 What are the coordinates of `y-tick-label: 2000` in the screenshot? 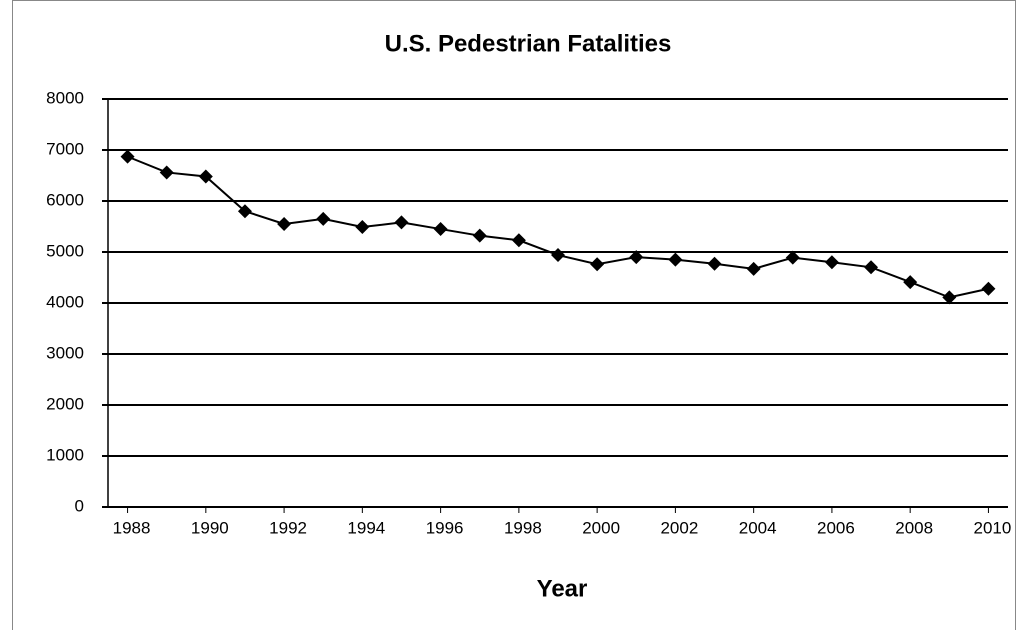 It's located at (65, 403).